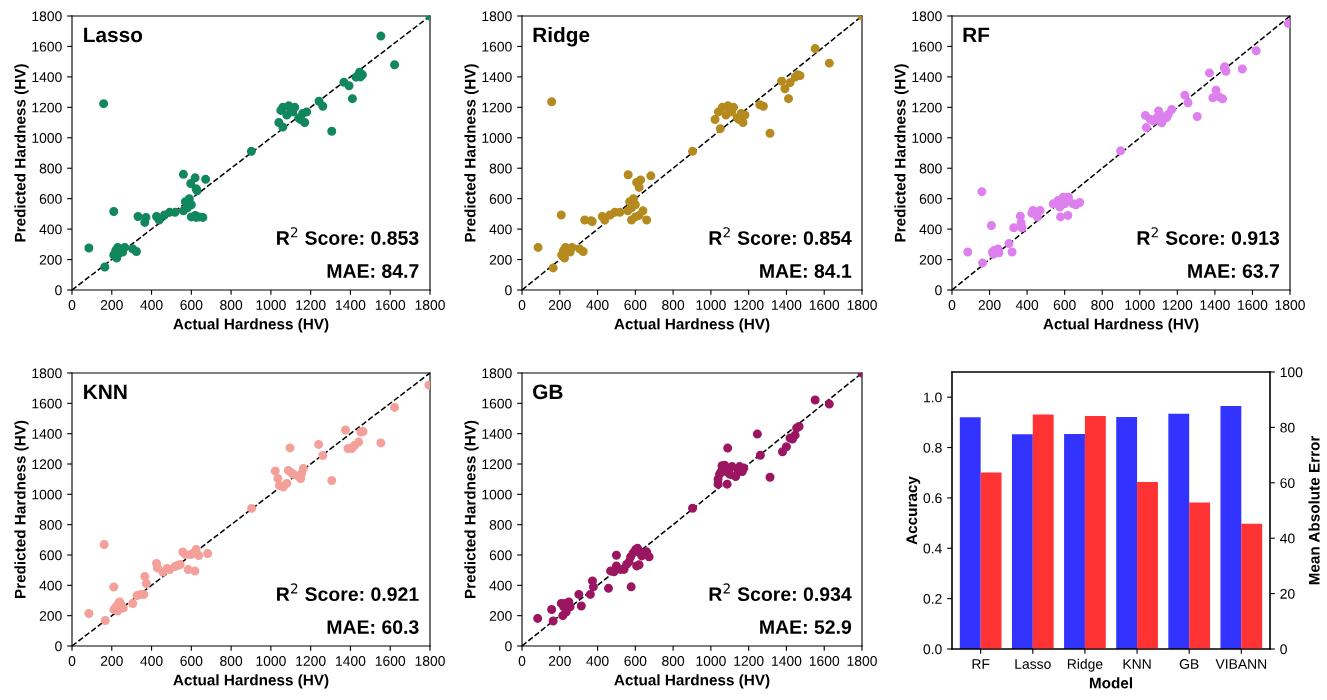 The image size is (1327, 700). Describe the element at coordinates (1234, 271) in the screenshot. I see `annotation: MAE: 63.7` at that location.